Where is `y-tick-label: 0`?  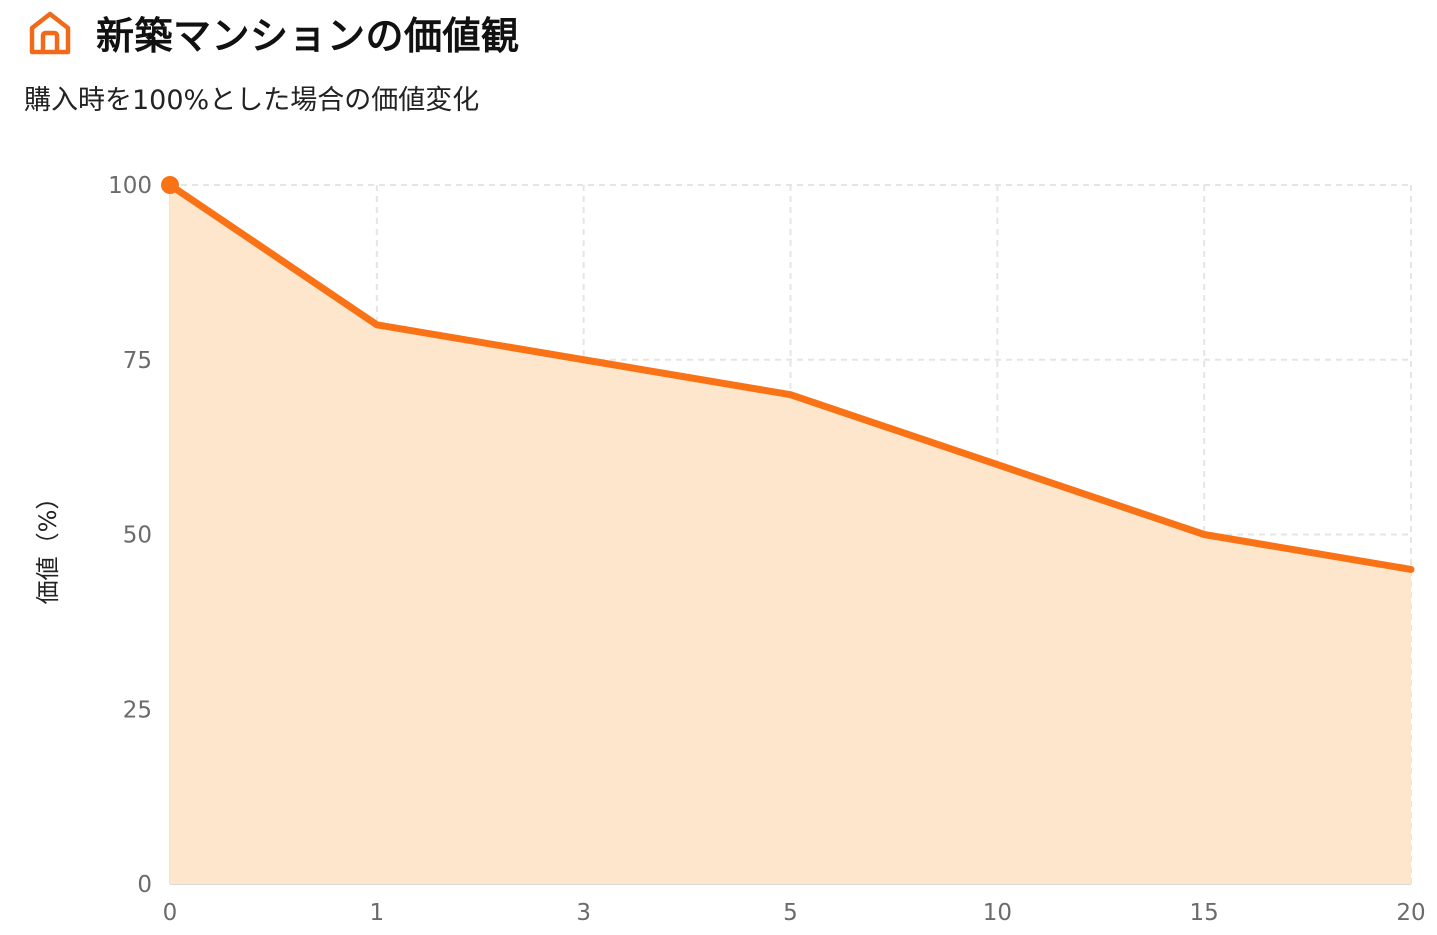 y-tick-label: 0 is located at coordinates (144, 885).